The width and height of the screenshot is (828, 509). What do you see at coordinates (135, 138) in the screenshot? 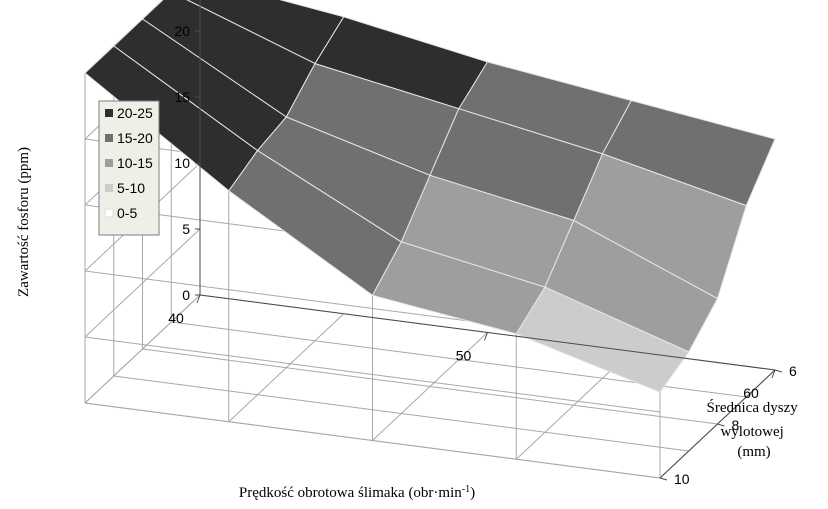
I see `legend-label: 15-20` at bounding box center [135, 138].